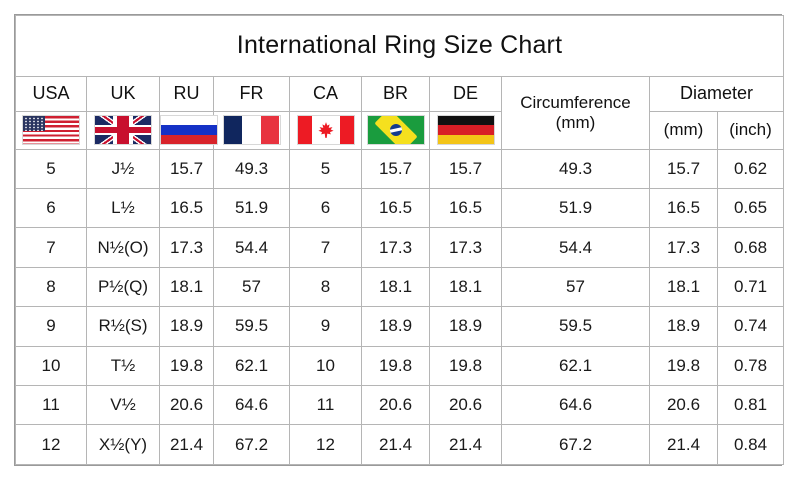 The image size is (796, 481). Describe the element at coordinates (683, 287) in the screenshot. I see `cell-diameter-mm: 18.1` at that location.